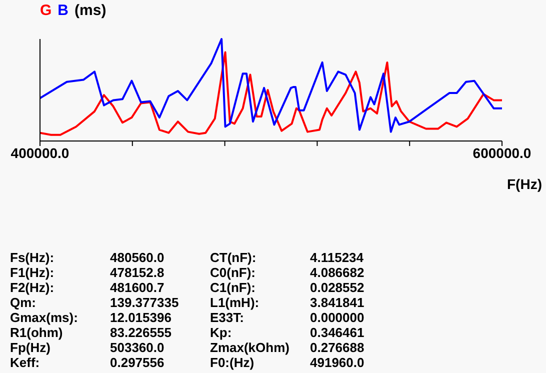 The width and height of the screenshot is (546, 373). I want to click on text: 3.841841, so click(338, 302).